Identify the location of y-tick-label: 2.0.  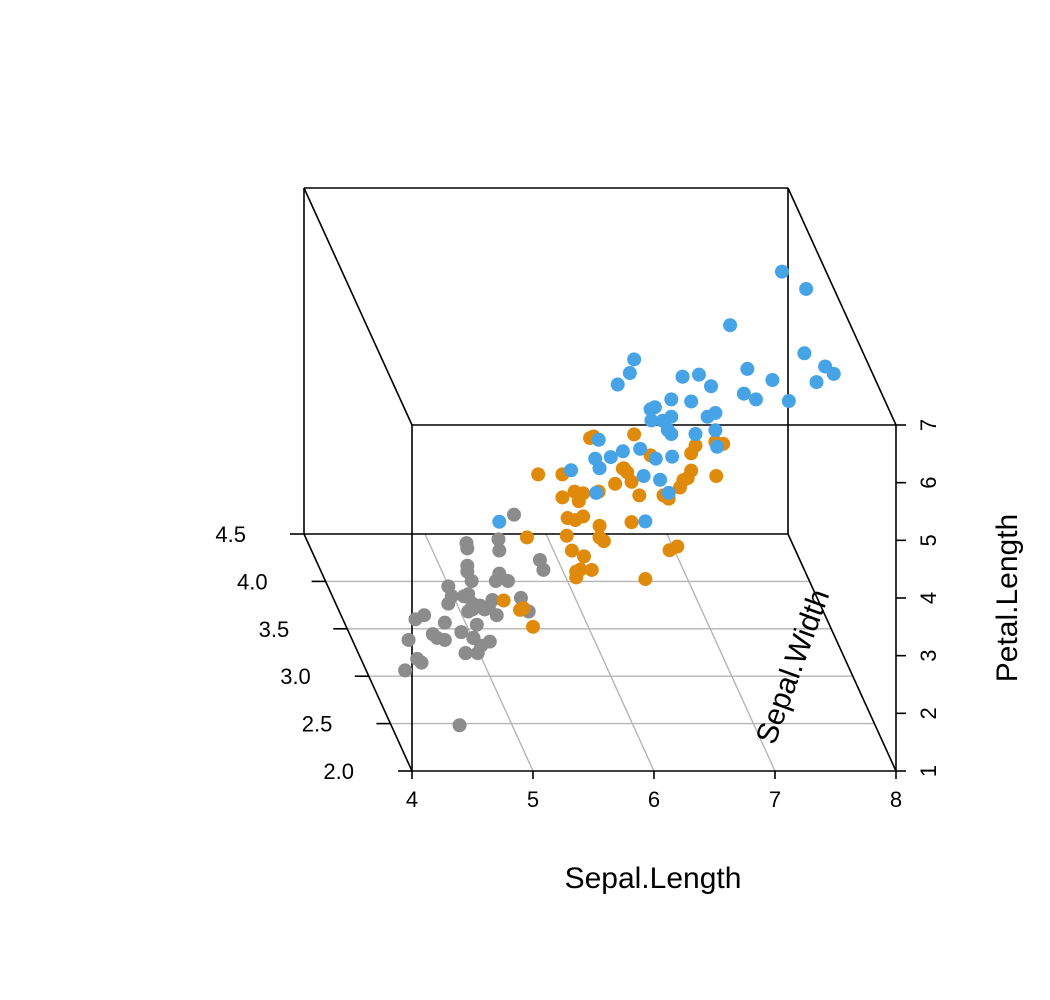
(338, 771).